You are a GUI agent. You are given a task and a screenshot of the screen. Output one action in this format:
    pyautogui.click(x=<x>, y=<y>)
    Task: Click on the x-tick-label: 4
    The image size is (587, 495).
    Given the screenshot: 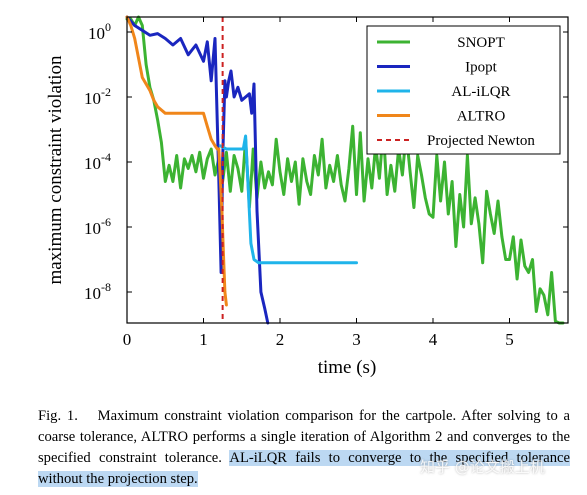 What is the action you would take?
    pyautogui.click(x=433, y=339)
    